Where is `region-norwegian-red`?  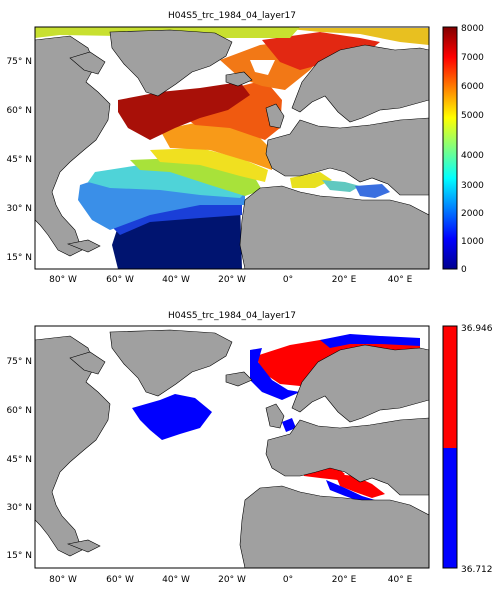
region-norwegian-red is located at coordinates (321, 51).